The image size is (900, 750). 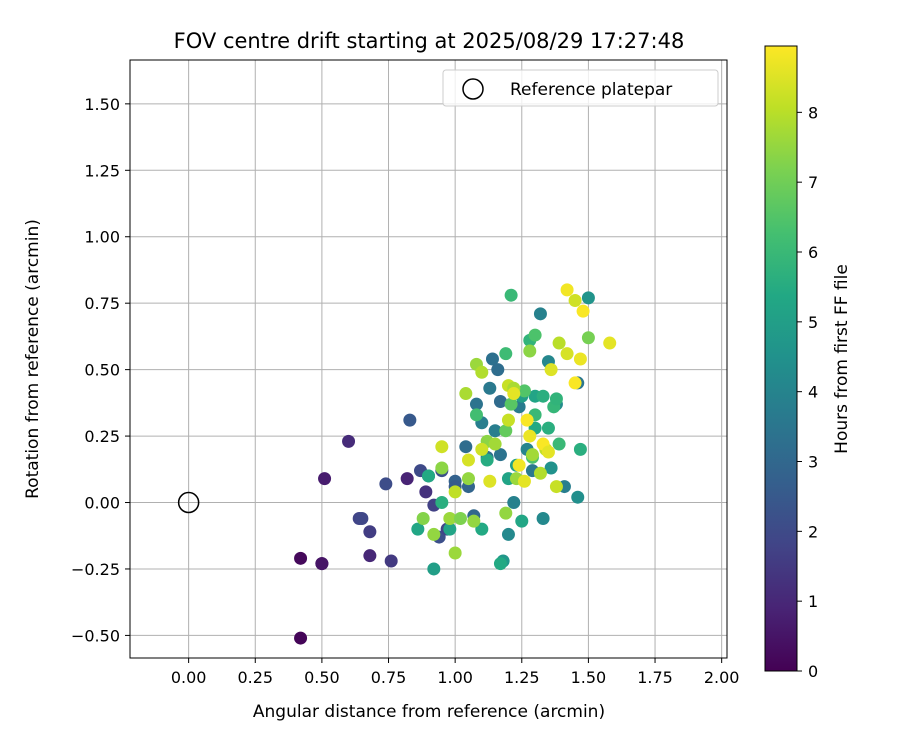 What do you see at coordinates (813, 322) in the screenshot?
I see `colorbar-tick-label: 5` at bounding box center [813, 322].